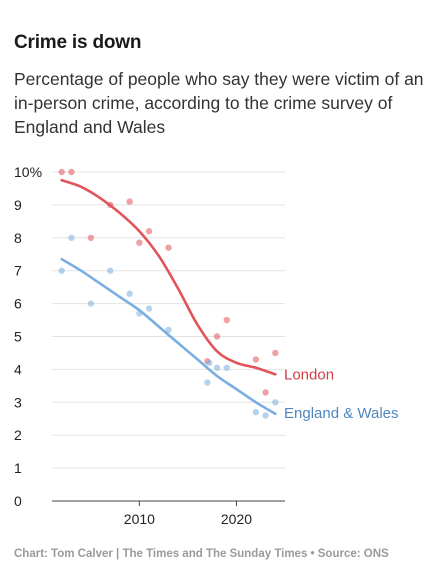  I want to click on y-tick-label: 4, so click(18, 369).